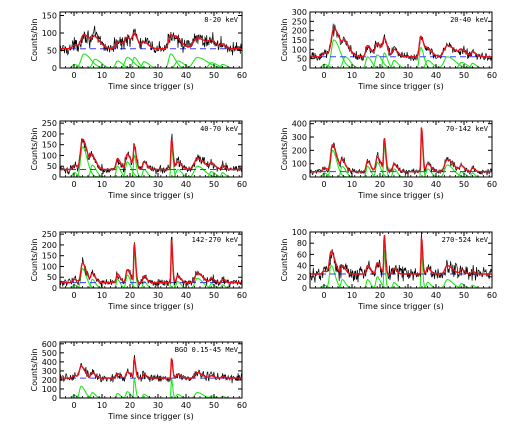 This screenshot has height=445, width=513. What do you see at coordinates (207, 350) in the screenshot?
I see `energy-band-label: BGO 0.15-45 MeV` at bounding box center [207, 350].